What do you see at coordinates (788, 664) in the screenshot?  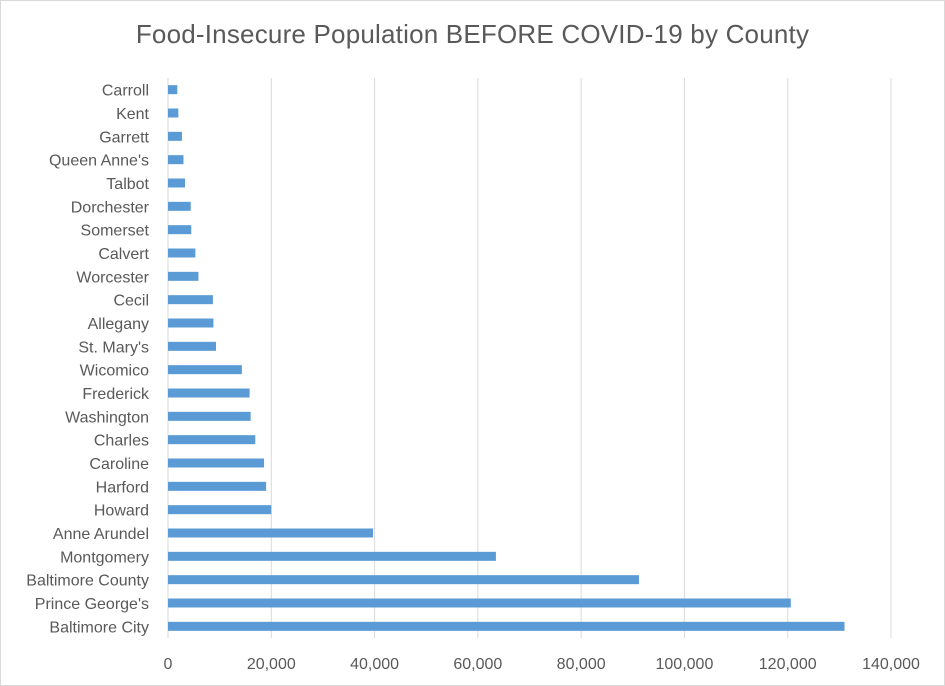 I see `x-tick-label-6: 120,000` at bounding box center [788, 664].